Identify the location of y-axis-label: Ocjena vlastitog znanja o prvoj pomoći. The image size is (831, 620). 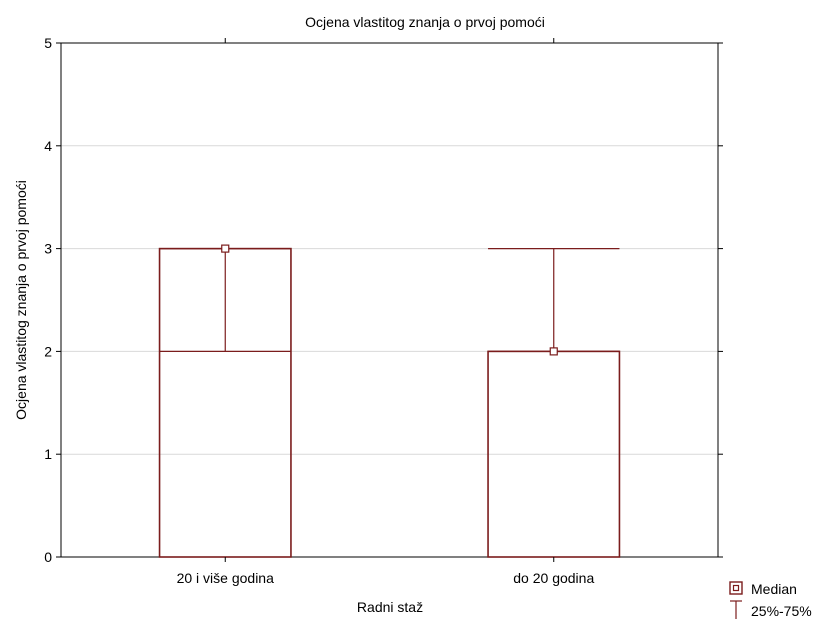
(21, 300).